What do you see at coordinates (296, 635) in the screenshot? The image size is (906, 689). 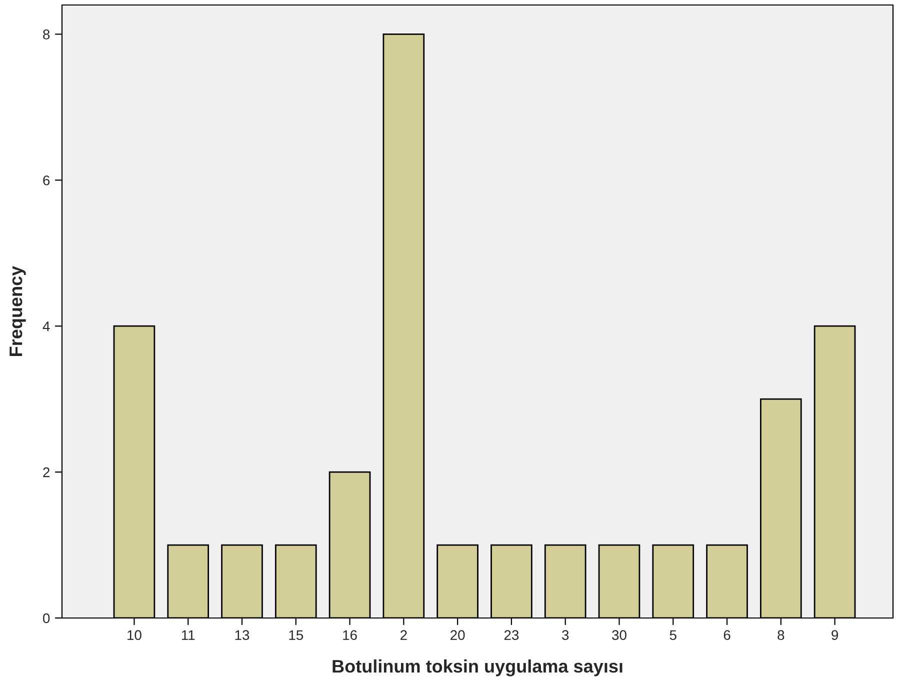 I see `x-tick-label: 15` at bounding box center [296, 635].